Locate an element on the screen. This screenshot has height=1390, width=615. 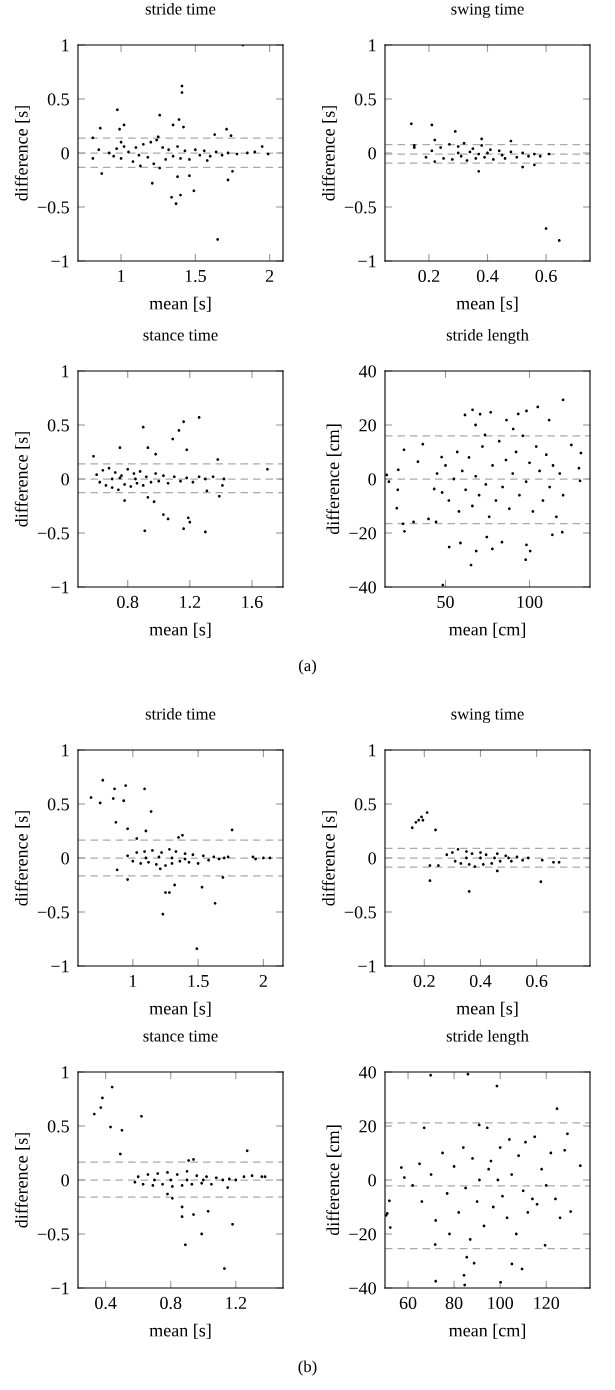
x-tick-label: 120 is located at coordinates (547, 1303).